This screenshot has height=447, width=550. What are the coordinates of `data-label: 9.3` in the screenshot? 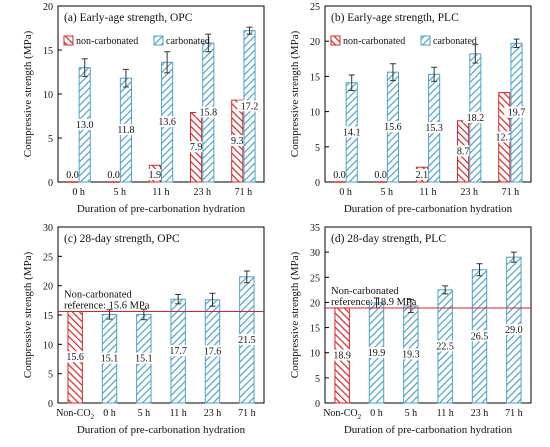 It's located at (237, 141).